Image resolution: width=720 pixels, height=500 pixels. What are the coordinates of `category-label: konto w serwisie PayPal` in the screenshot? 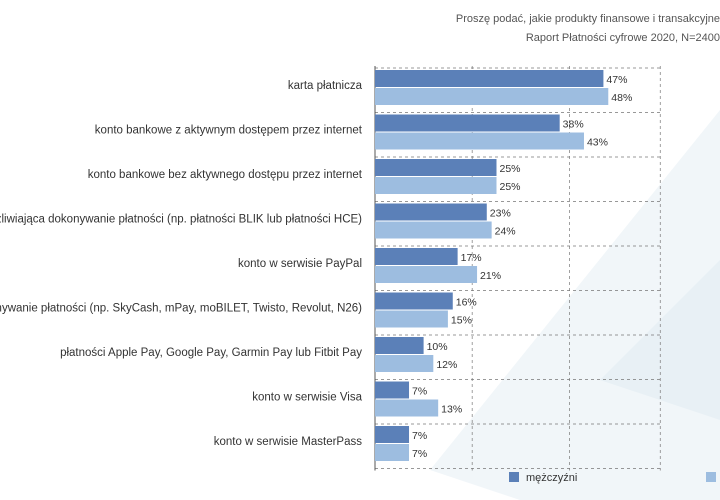 It's located at (300, 264).